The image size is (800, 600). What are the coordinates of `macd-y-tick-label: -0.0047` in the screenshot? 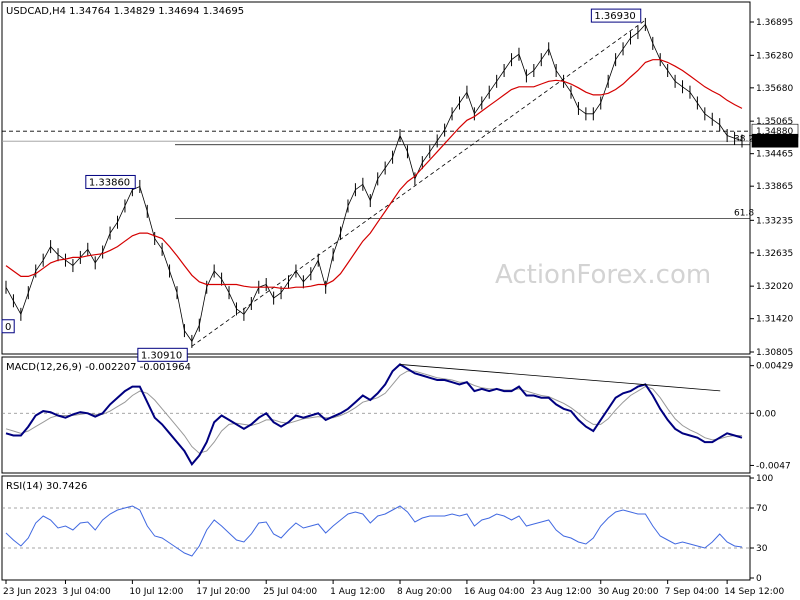 It's located at (773, 466).